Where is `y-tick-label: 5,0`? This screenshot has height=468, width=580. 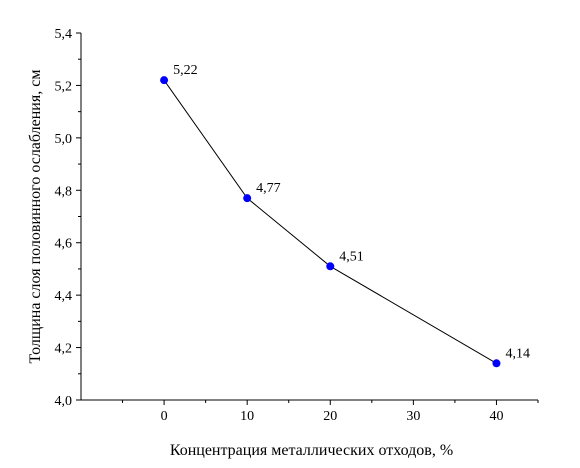 y-tick-label: 5,0 is located at coordinates (64, 139).